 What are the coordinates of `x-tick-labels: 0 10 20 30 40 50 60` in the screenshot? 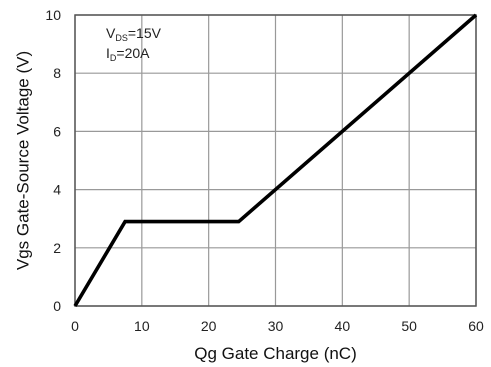 It's located at (277, 326).